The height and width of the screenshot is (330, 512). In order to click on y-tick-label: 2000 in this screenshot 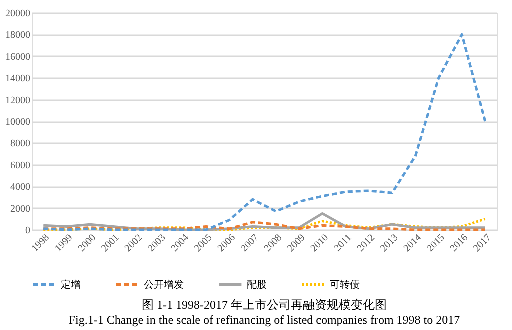, I will do `click(20, 209)`.